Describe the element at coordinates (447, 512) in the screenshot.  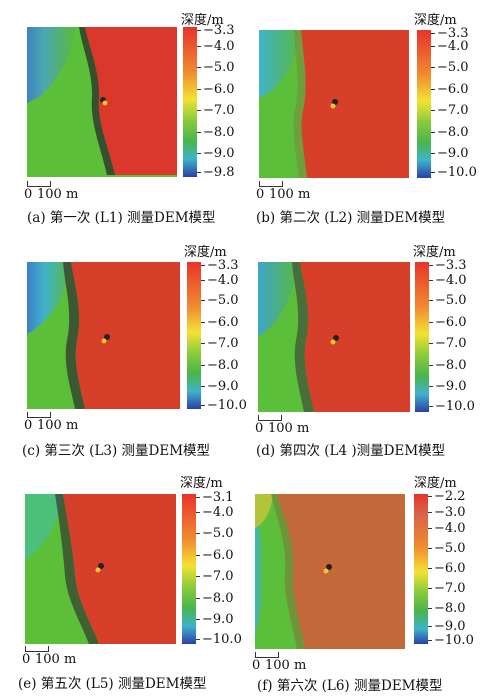
I see `tick-label: −3.0` at that location.